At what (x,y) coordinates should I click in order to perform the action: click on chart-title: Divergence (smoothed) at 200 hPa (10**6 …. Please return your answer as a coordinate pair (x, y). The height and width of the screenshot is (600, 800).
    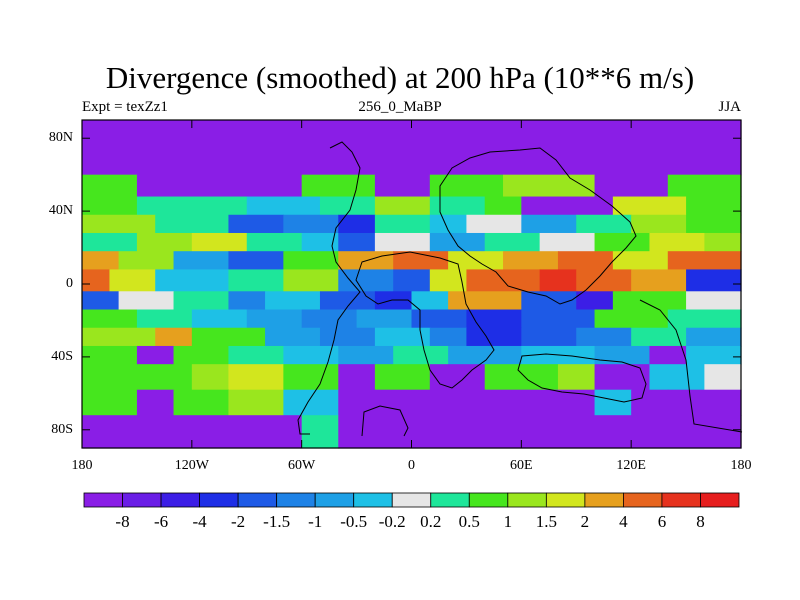
    Looking at the image, I should click on (400, 77).